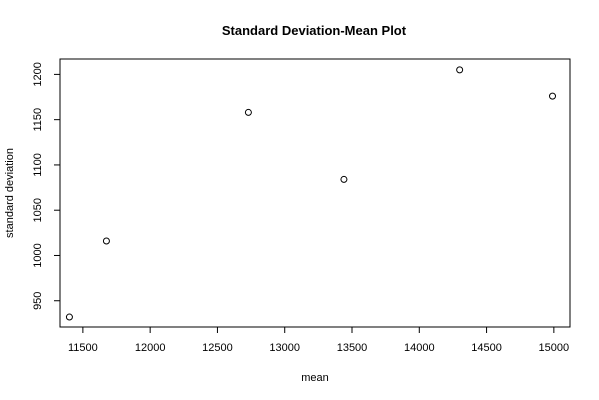  What do you see at coordinates (352, 348) in the screenshot?
I see `x-tick-label: 13500` at bounding box center [352, 348].